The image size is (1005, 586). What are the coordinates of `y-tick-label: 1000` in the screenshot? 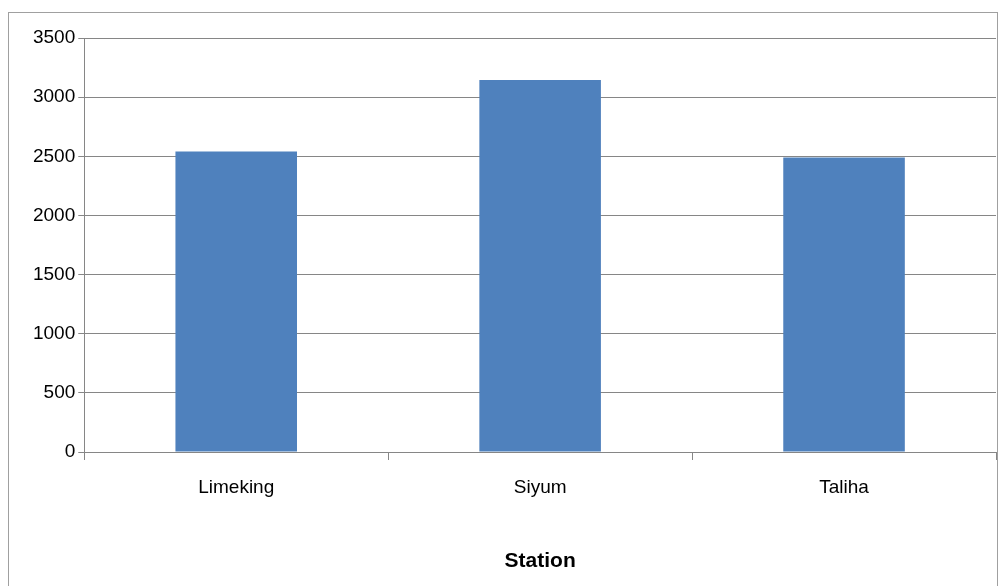 It's located at (54, 332).